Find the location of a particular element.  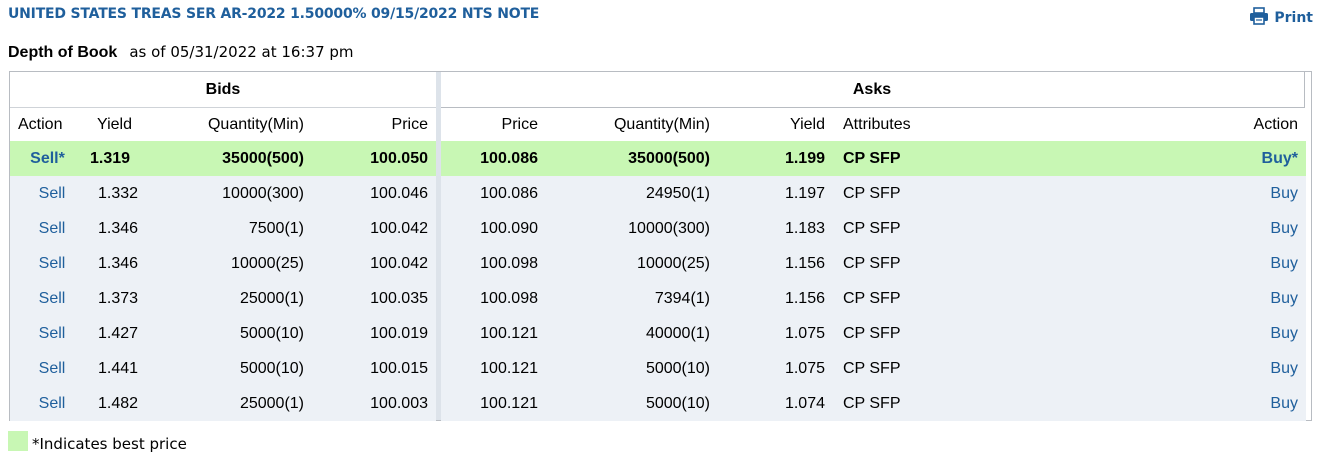

bid-price: 100.015 is located at coordinates (399, 368).